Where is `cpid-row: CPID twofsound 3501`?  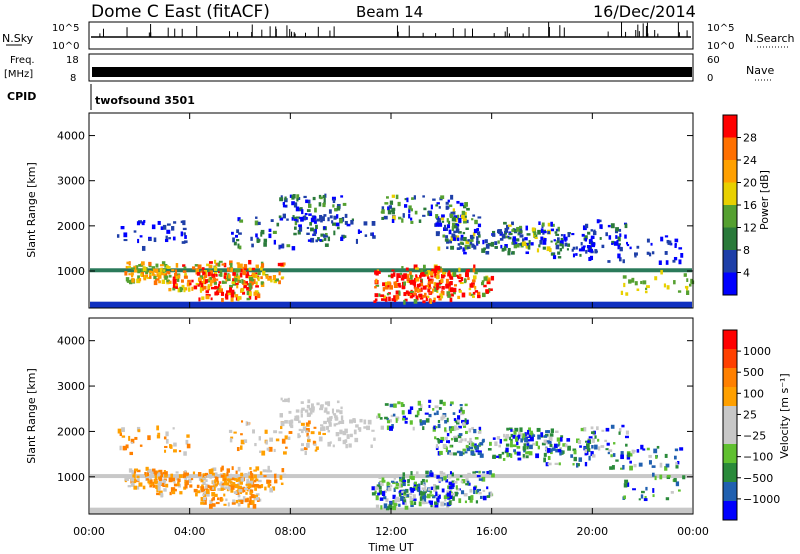
cpid-row: CPID twofsound 3501 is located at coordinates (101, 97).